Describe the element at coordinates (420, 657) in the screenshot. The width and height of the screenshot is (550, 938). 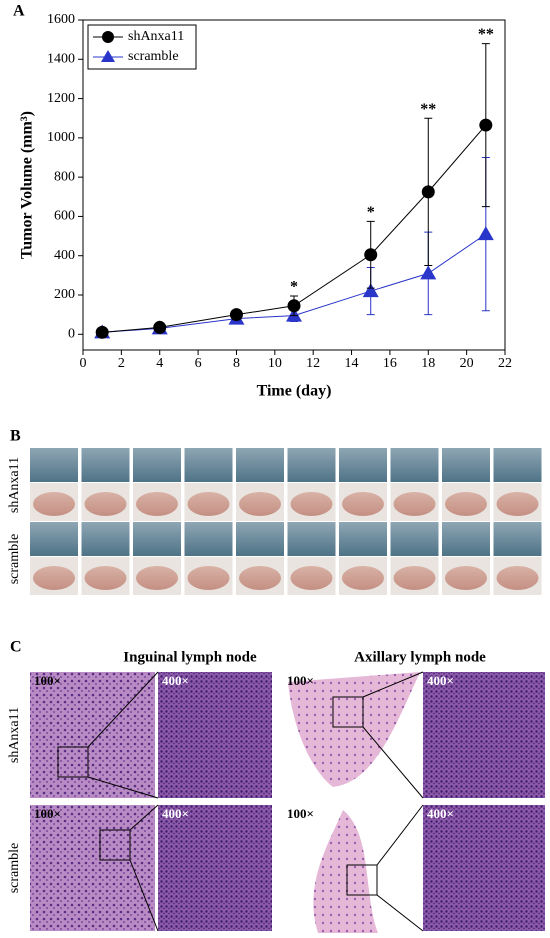
I see `column-header: Axillary lymph node` at that location.